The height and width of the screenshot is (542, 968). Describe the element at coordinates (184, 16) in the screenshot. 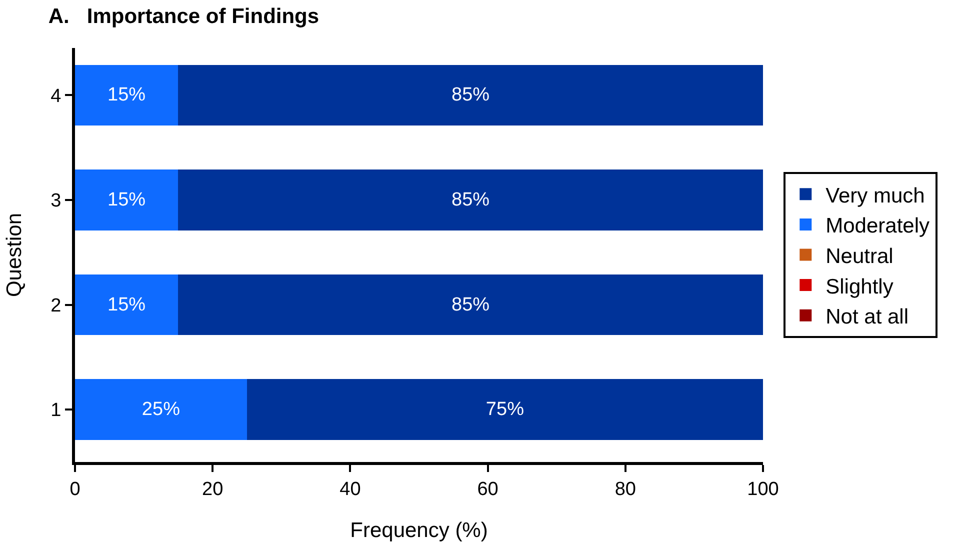

I see `chart-title: A. Importance of Findings` at that location.